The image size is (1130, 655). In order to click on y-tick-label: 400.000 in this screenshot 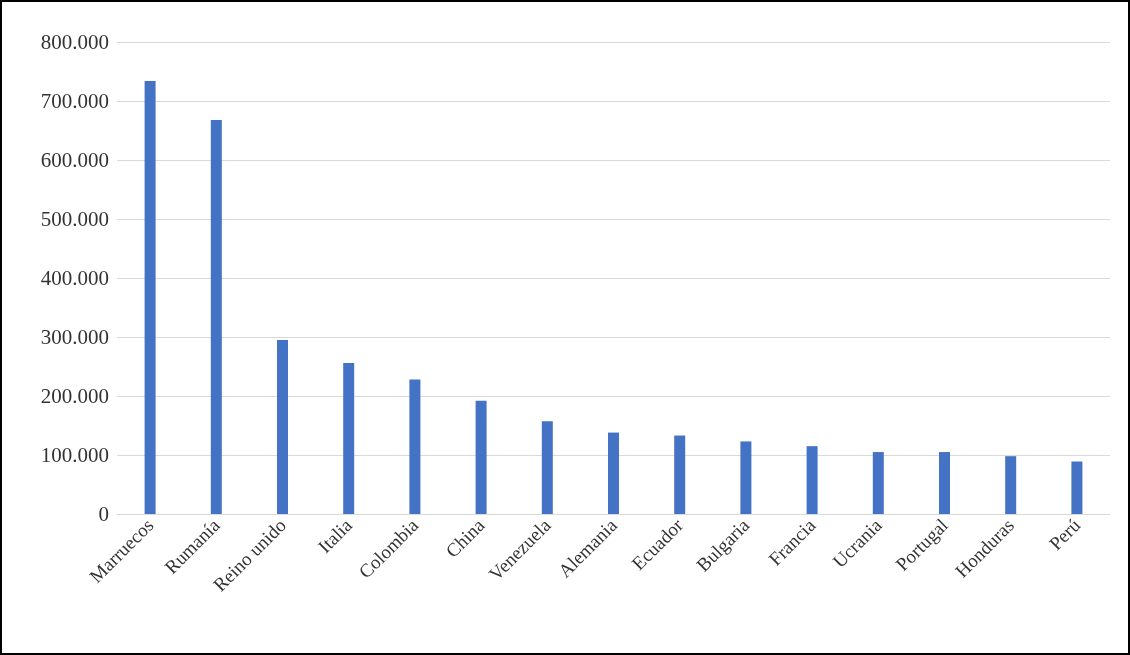, I will do `click(74, 278)`.